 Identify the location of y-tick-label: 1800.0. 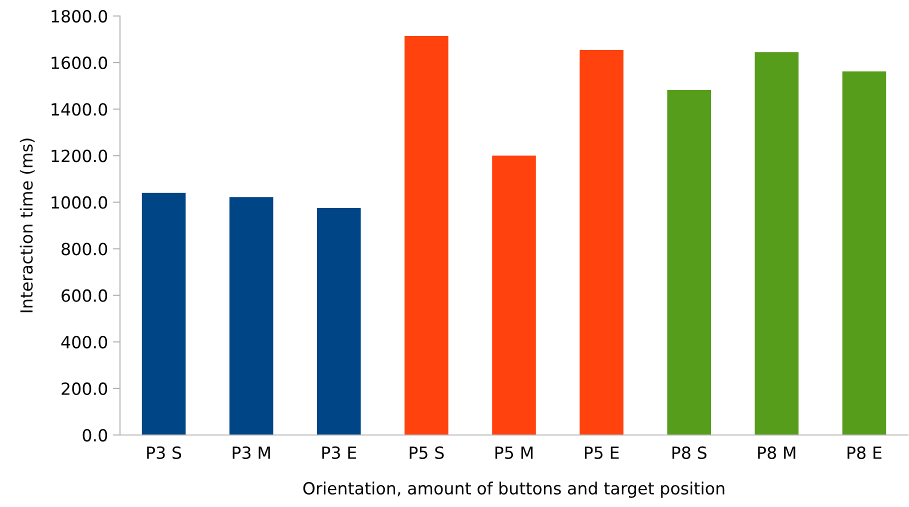
(80, 16).